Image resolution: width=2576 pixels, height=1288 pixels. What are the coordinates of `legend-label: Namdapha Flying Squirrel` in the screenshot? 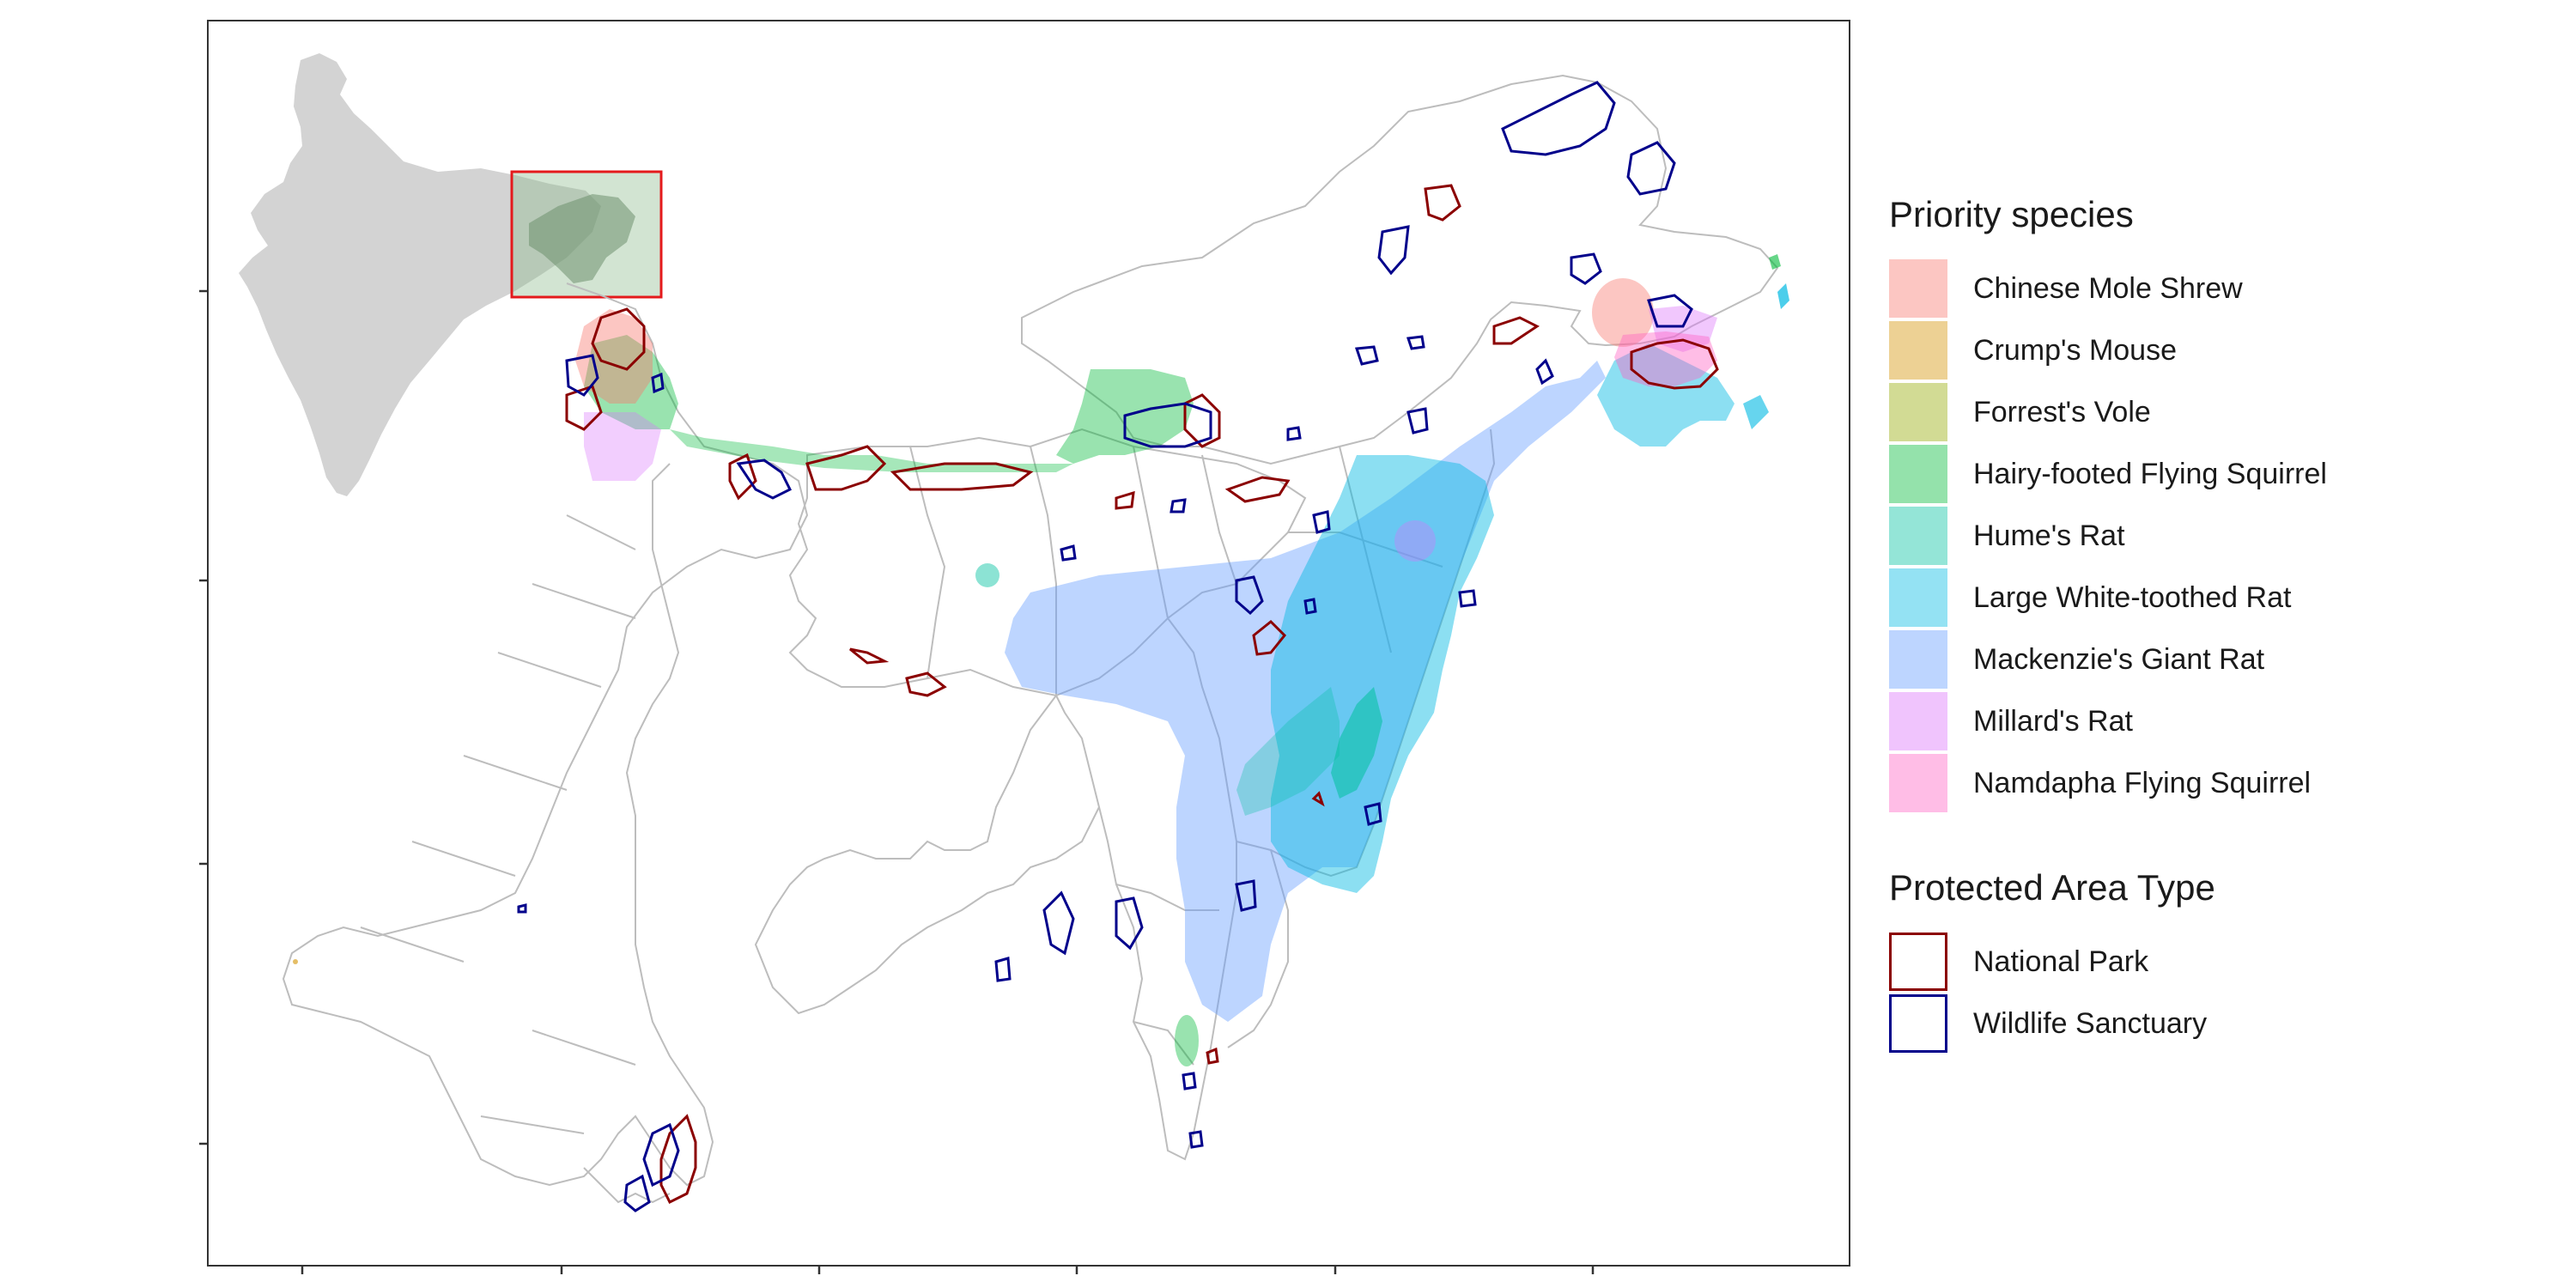 It's located at (2142, 782).